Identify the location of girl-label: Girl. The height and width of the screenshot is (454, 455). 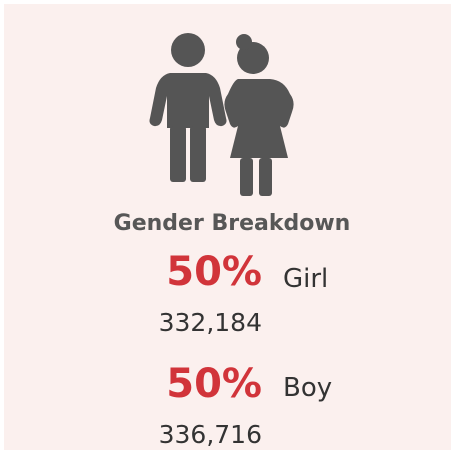
(305, 279).